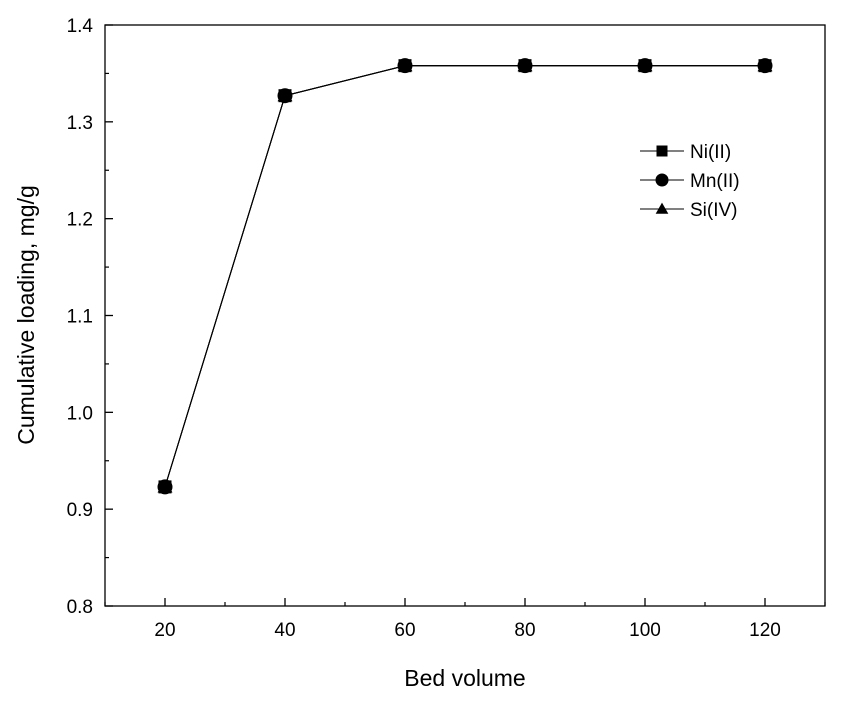 The image size is (842, 702). What do you see at coordinates (715, 181) in the screenshot?
I see `legend-label: Mn(II)` at bounding box center [715, 181].